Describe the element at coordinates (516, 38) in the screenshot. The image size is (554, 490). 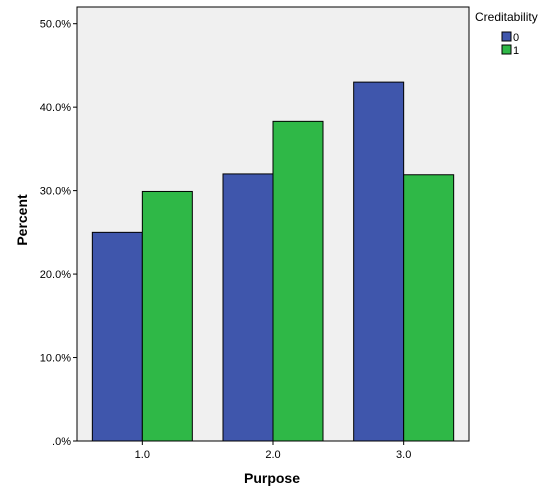
I see `legend-label-0: 0` at that location.